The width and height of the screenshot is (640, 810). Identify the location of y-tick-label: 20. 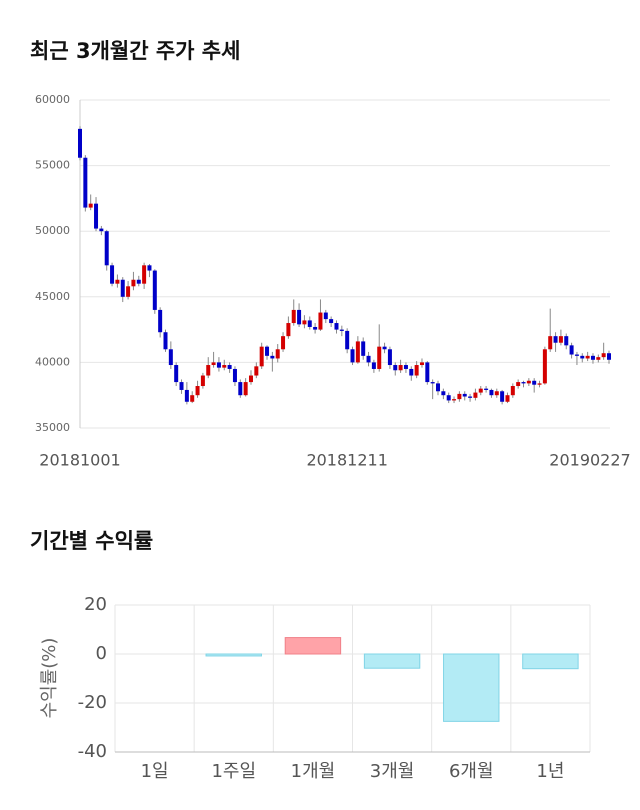
(95, 604).